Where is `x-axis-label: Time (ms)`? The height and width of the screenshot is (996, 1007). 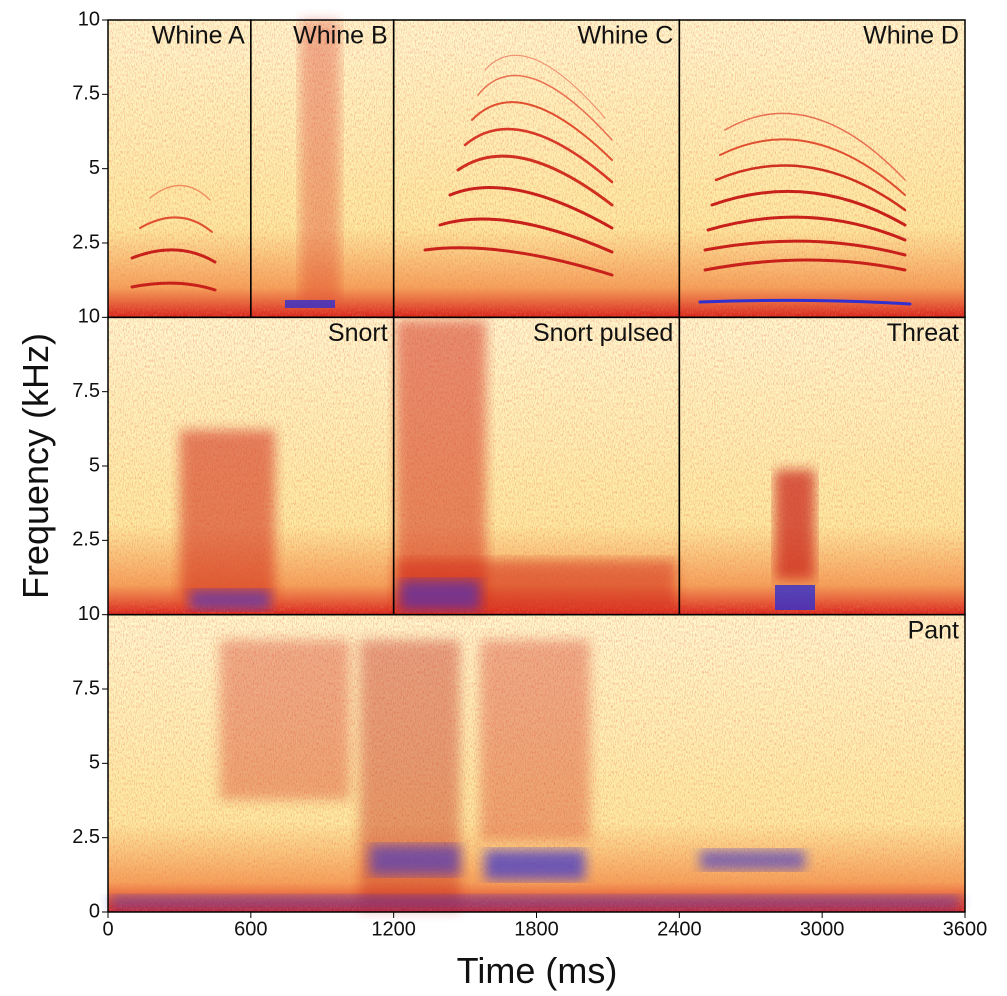 x-axis-label: Time (ms) is located at coordinates (537, 970).